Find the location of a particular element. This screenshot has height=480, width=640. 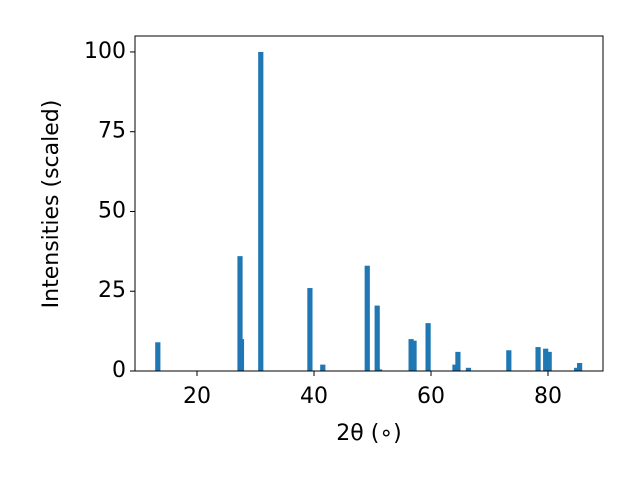

x-tick-label: 60 is located at coordinates (431, 396).